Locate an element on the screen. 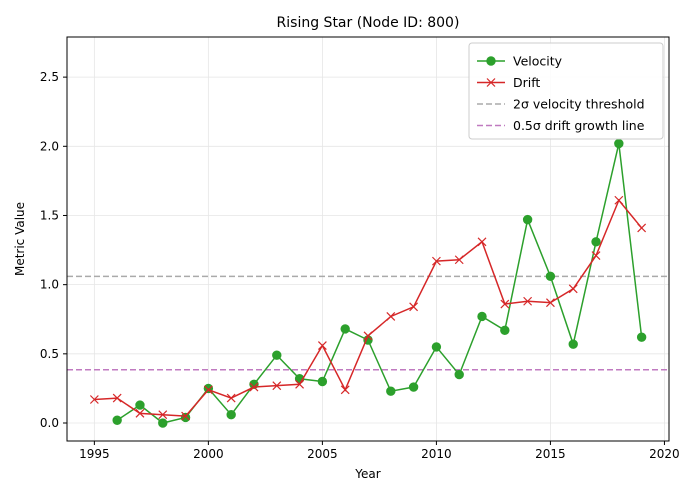  x-tick-label: 2010 is located at coordinates (436, 454).